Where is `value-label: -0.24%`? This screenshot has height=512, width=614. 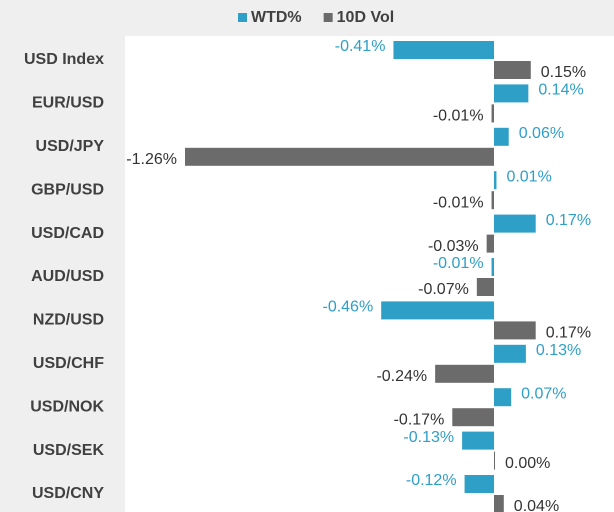
value-label: -0.24% is located at coordinates (401, 376).